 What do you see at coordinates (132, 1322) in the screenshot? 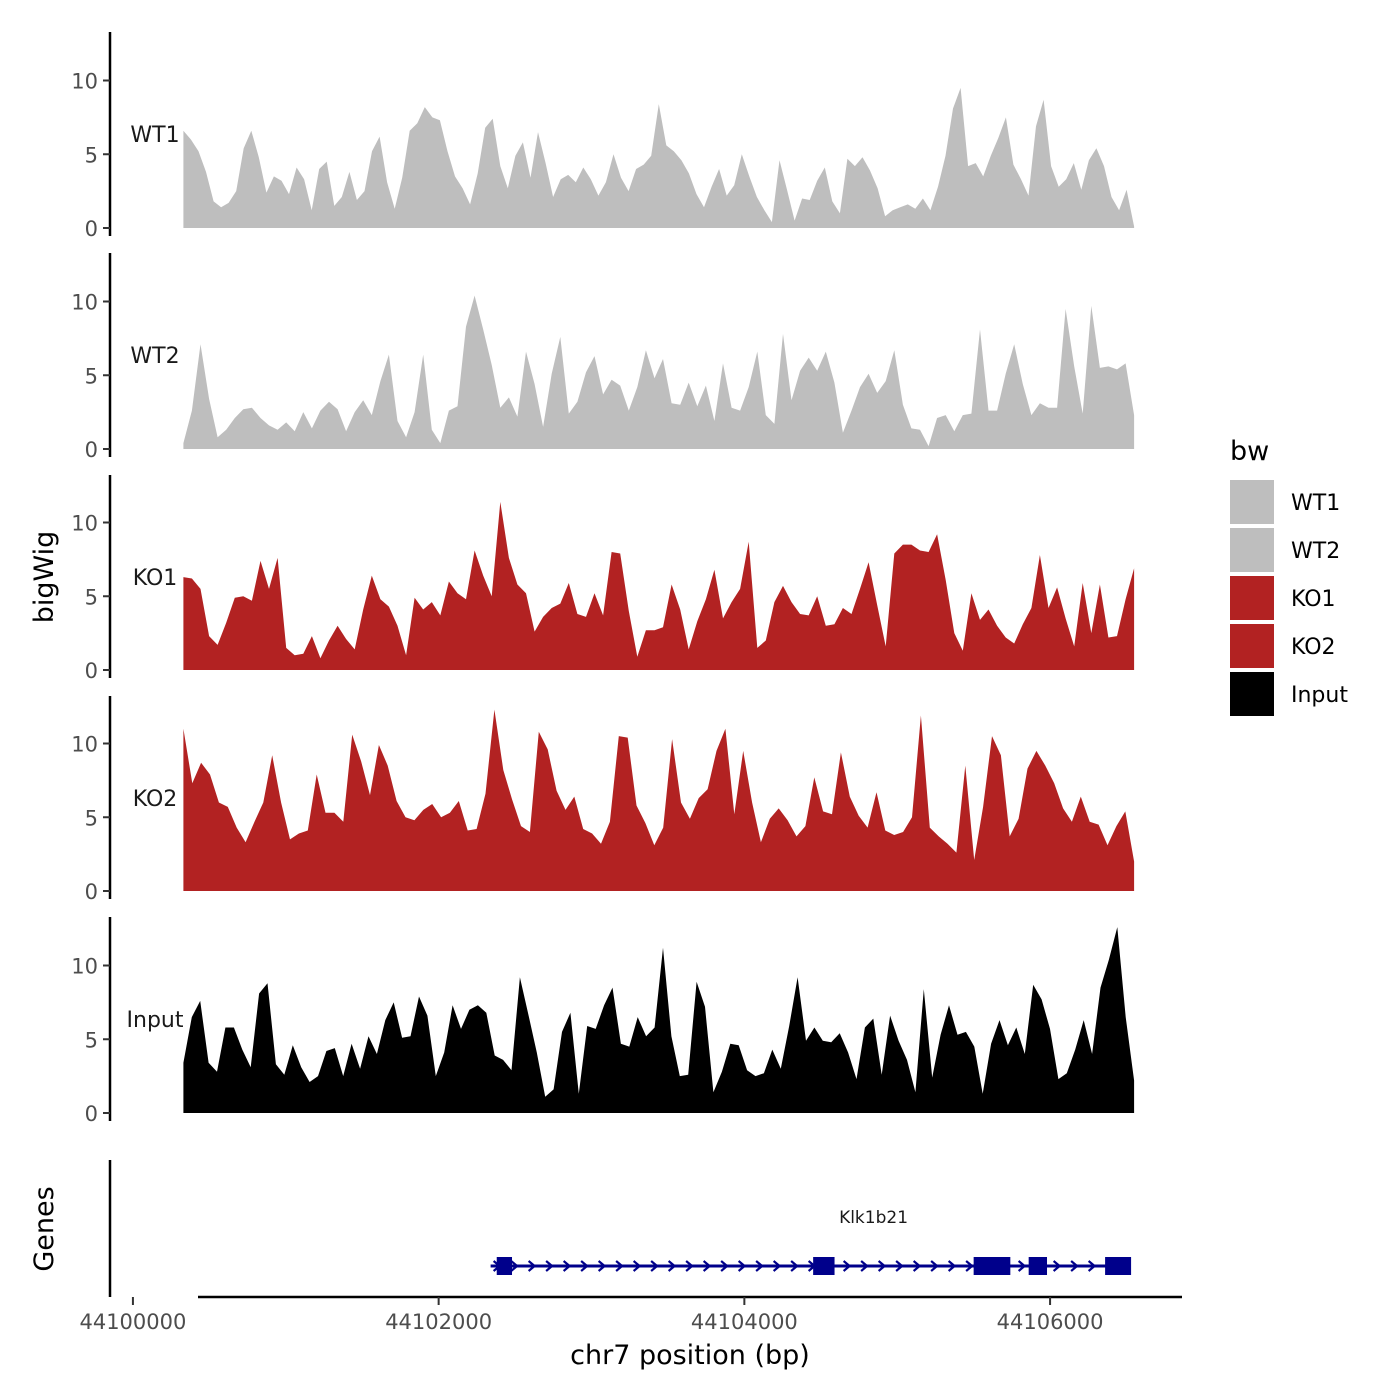
I see `x-tick-label: 44100000` at bounding box center [132, 1322].